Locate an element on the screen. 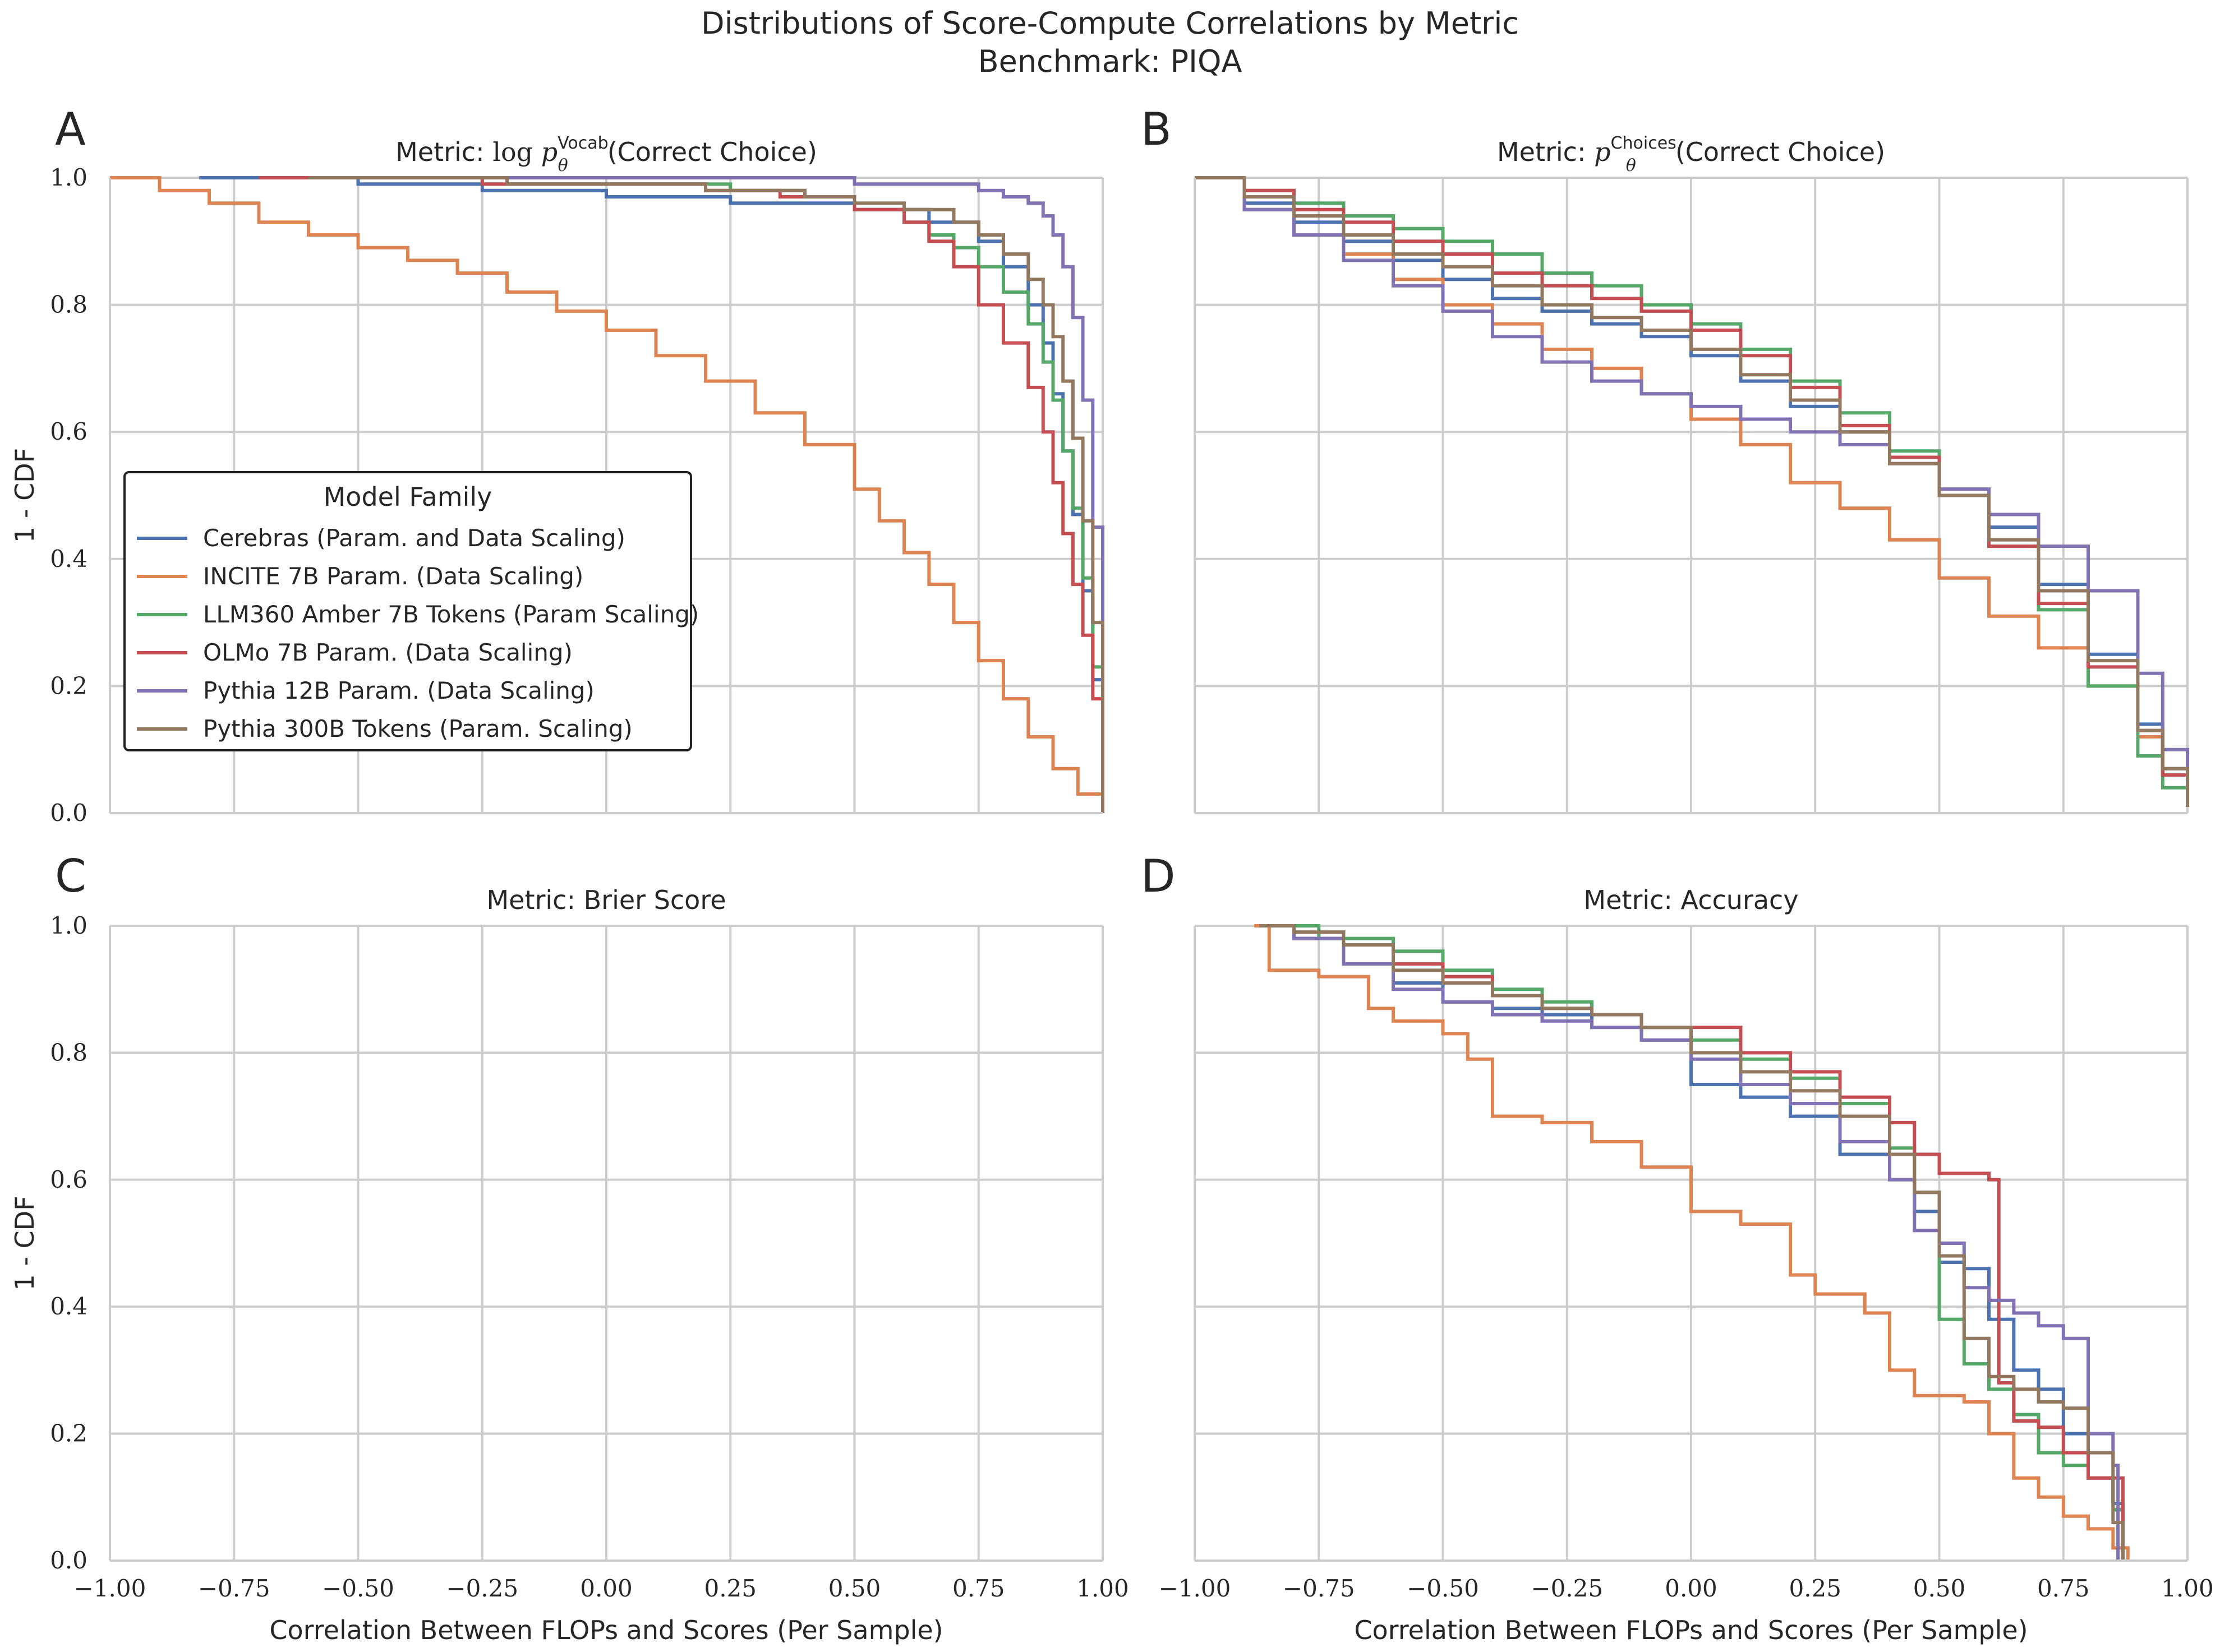 The image size is (2220, 1652). legend-entry: LLM360 Amber 7B Tokens (Param Scaling) is located at coordinates (451, 614).